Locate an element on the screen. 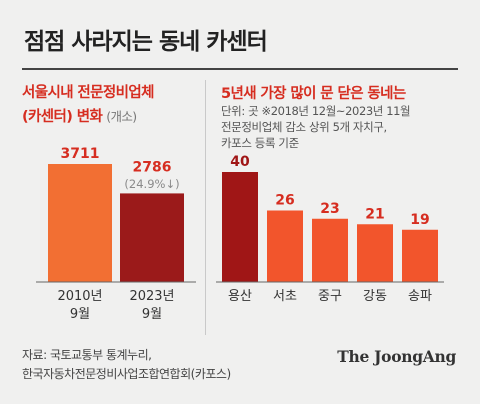  change-annotation: (24.9%↓) is located at coordinates (151, 184).